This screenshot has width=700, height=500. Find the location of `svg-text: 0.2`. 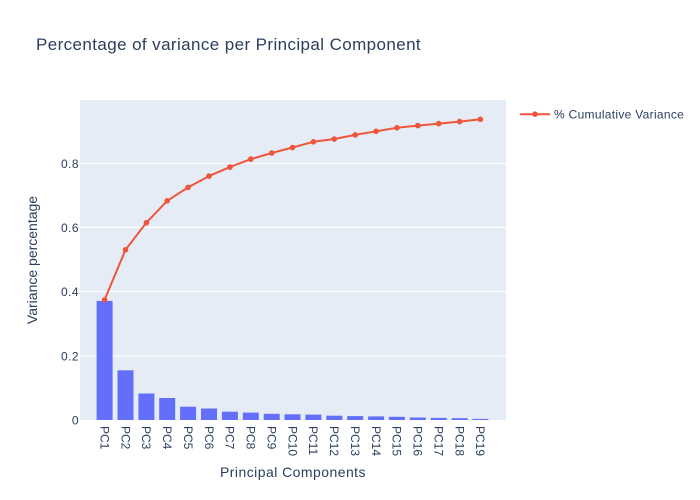

svg-text: 0.2 is located at coordinates (70, 356).